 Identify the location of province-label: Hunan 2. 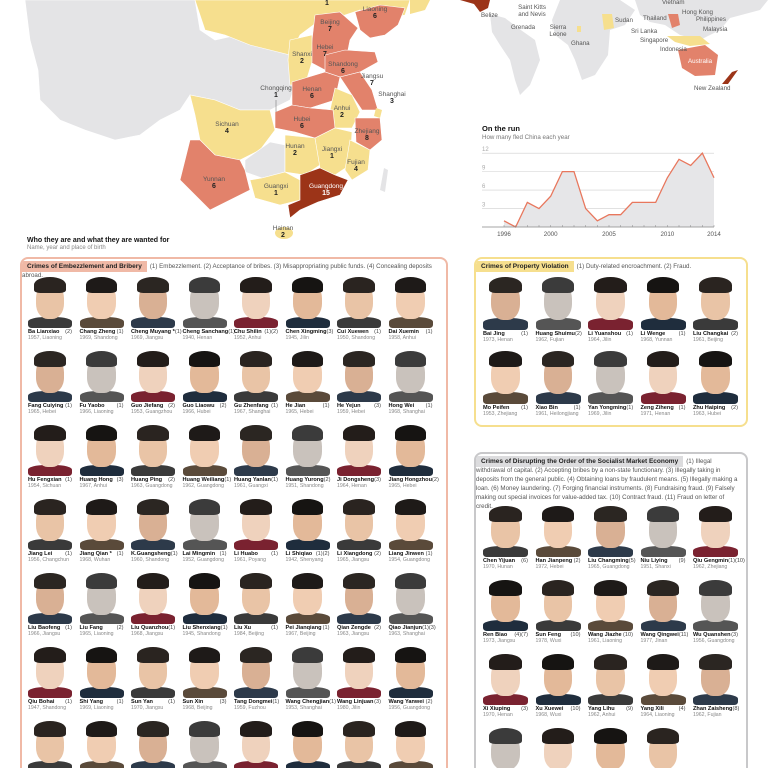
(294, 151).